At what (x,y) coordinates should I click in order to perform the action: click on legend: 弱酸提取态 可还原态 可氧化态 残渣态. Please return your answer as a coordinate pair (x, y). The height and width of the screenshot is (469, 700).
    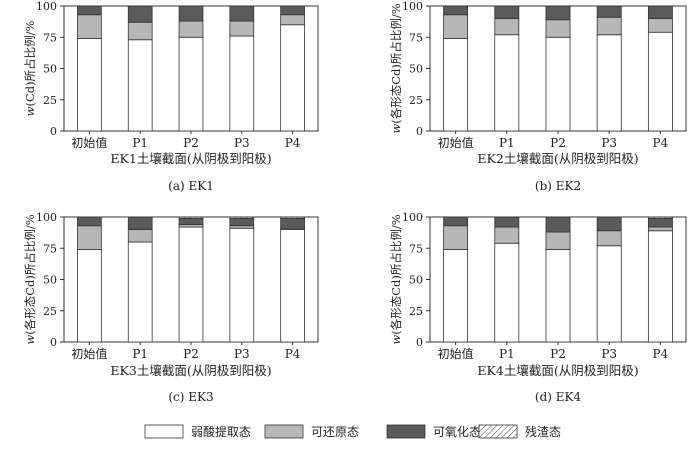
    Looking at the image, I should click on (352, 431).